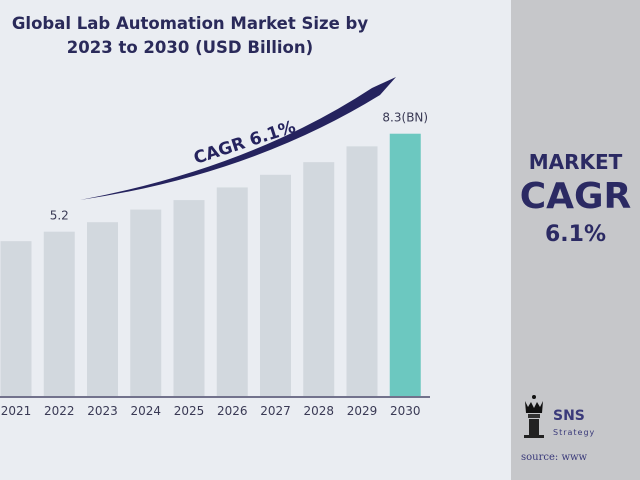 The image size is (640, 480). Describe the element at coordinates (362, 411) in the screenshot. I see `x-tick-label: 2029` at that location.